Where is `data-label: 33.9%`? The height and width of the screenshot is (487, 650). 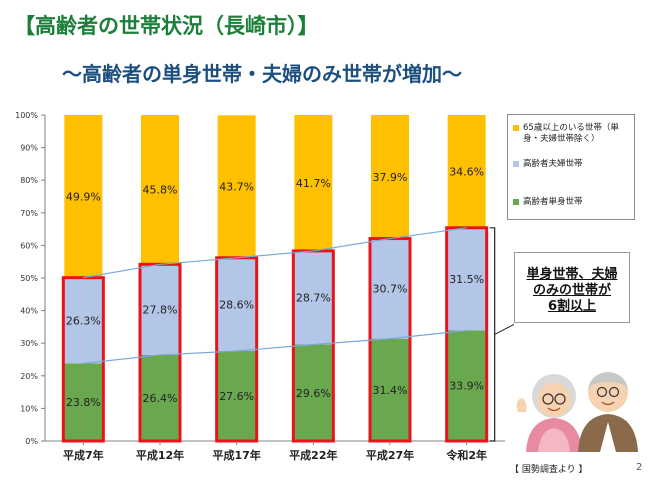
data-label: 33.9% is located at coordinates (466, 386).